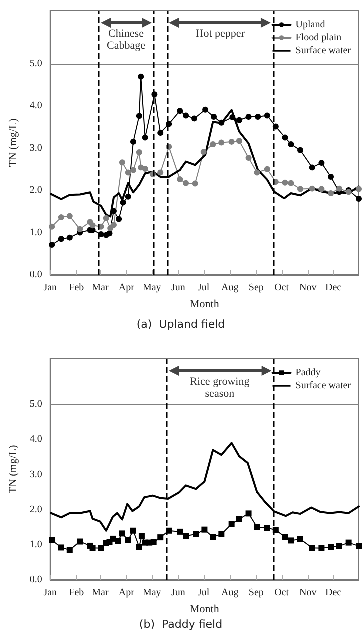  What do you see at coordinates (51, 288) in the screenshot?
I see `x-tick-label: Jan` at bounding box center [51, 288].